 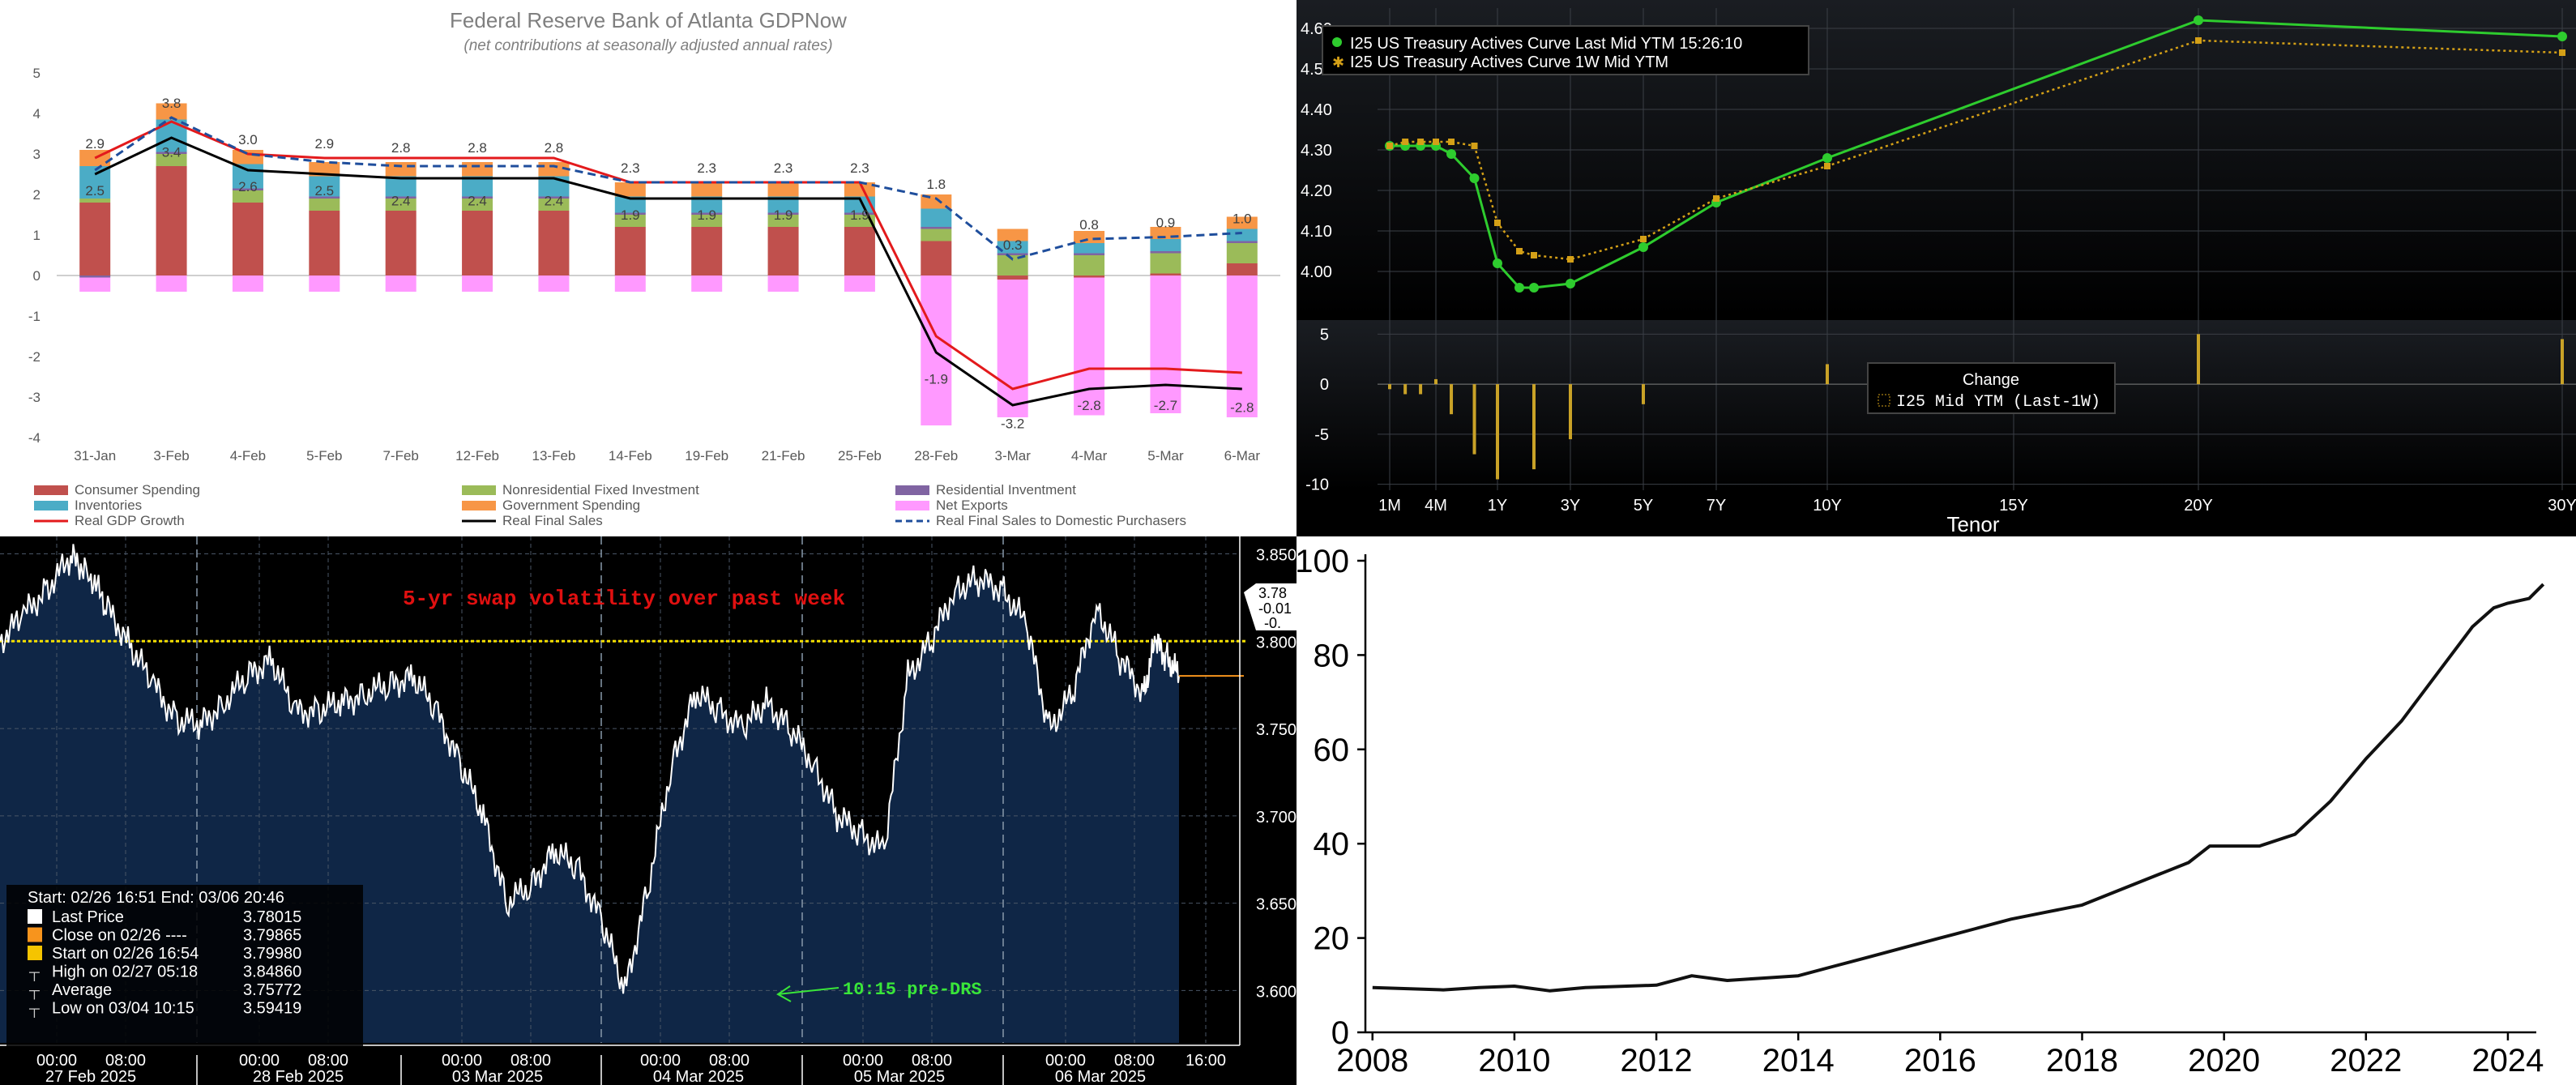 I want to click on y-tick-label: 40, so click(x=1332, y=844).